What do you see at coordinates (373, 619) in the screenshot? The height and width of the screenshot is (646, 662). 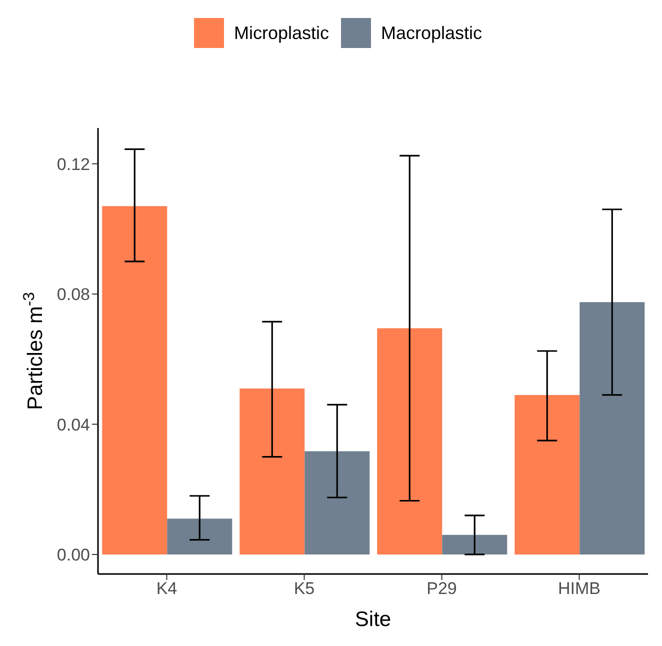 I see `x-axis-title: Site` at bounding box center [373, 619].